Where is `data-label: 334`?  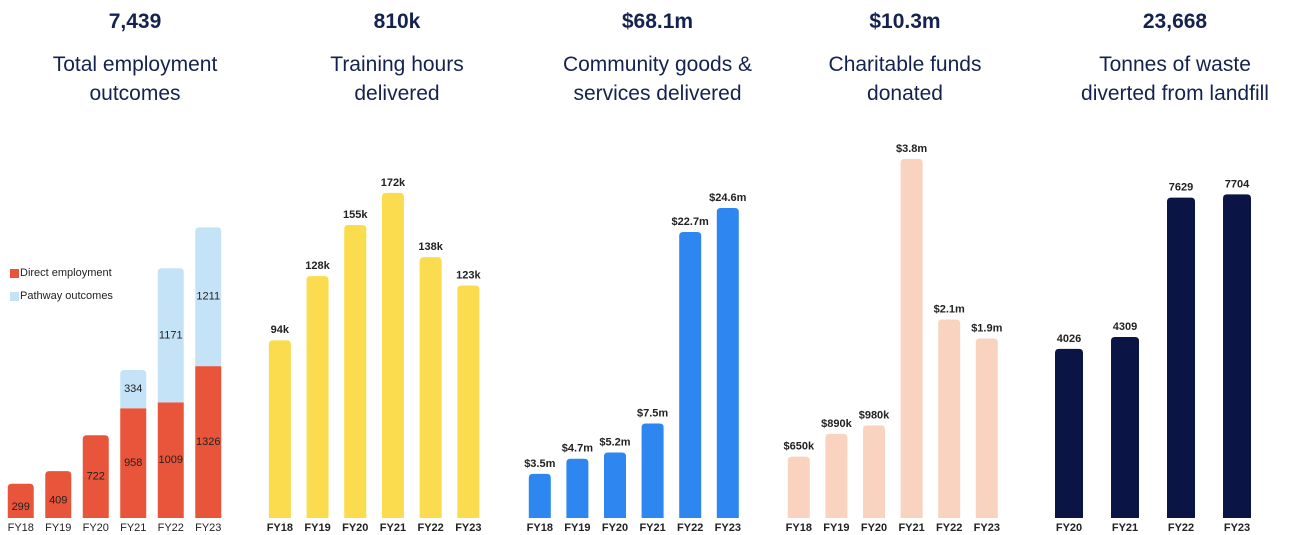
data-label: 334 is located at coordinates (133, 389).